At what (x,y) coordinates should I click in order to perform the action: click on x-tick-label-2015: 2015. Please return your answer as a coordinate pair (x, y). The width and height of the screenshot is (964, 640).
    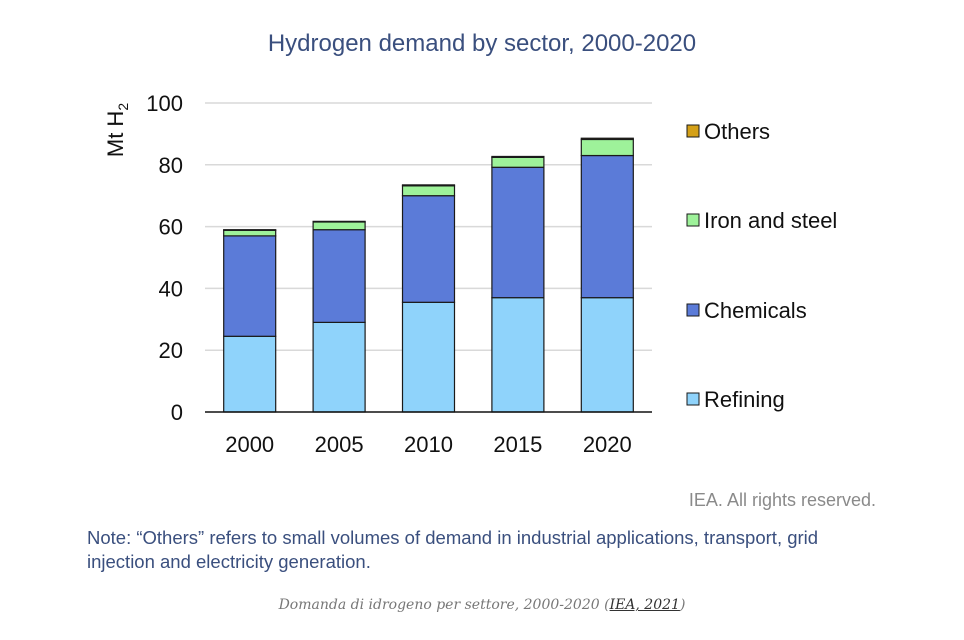
    Looking at the image, I should click on (517, 444).